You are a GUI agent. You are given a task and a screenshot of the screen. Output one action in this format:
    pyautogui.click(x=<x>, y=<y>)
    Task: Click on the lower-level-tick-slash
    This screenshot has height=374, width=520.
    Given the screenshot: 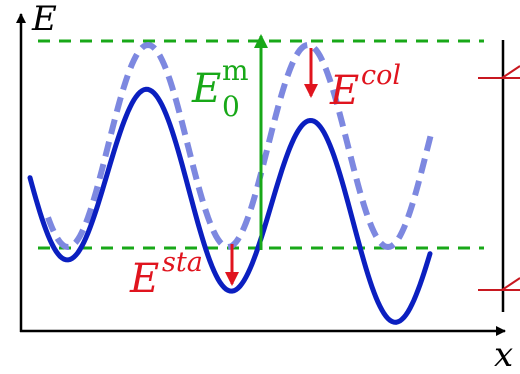 What is the action you would take?
    pyautogui.click(x=510, y=284)
    